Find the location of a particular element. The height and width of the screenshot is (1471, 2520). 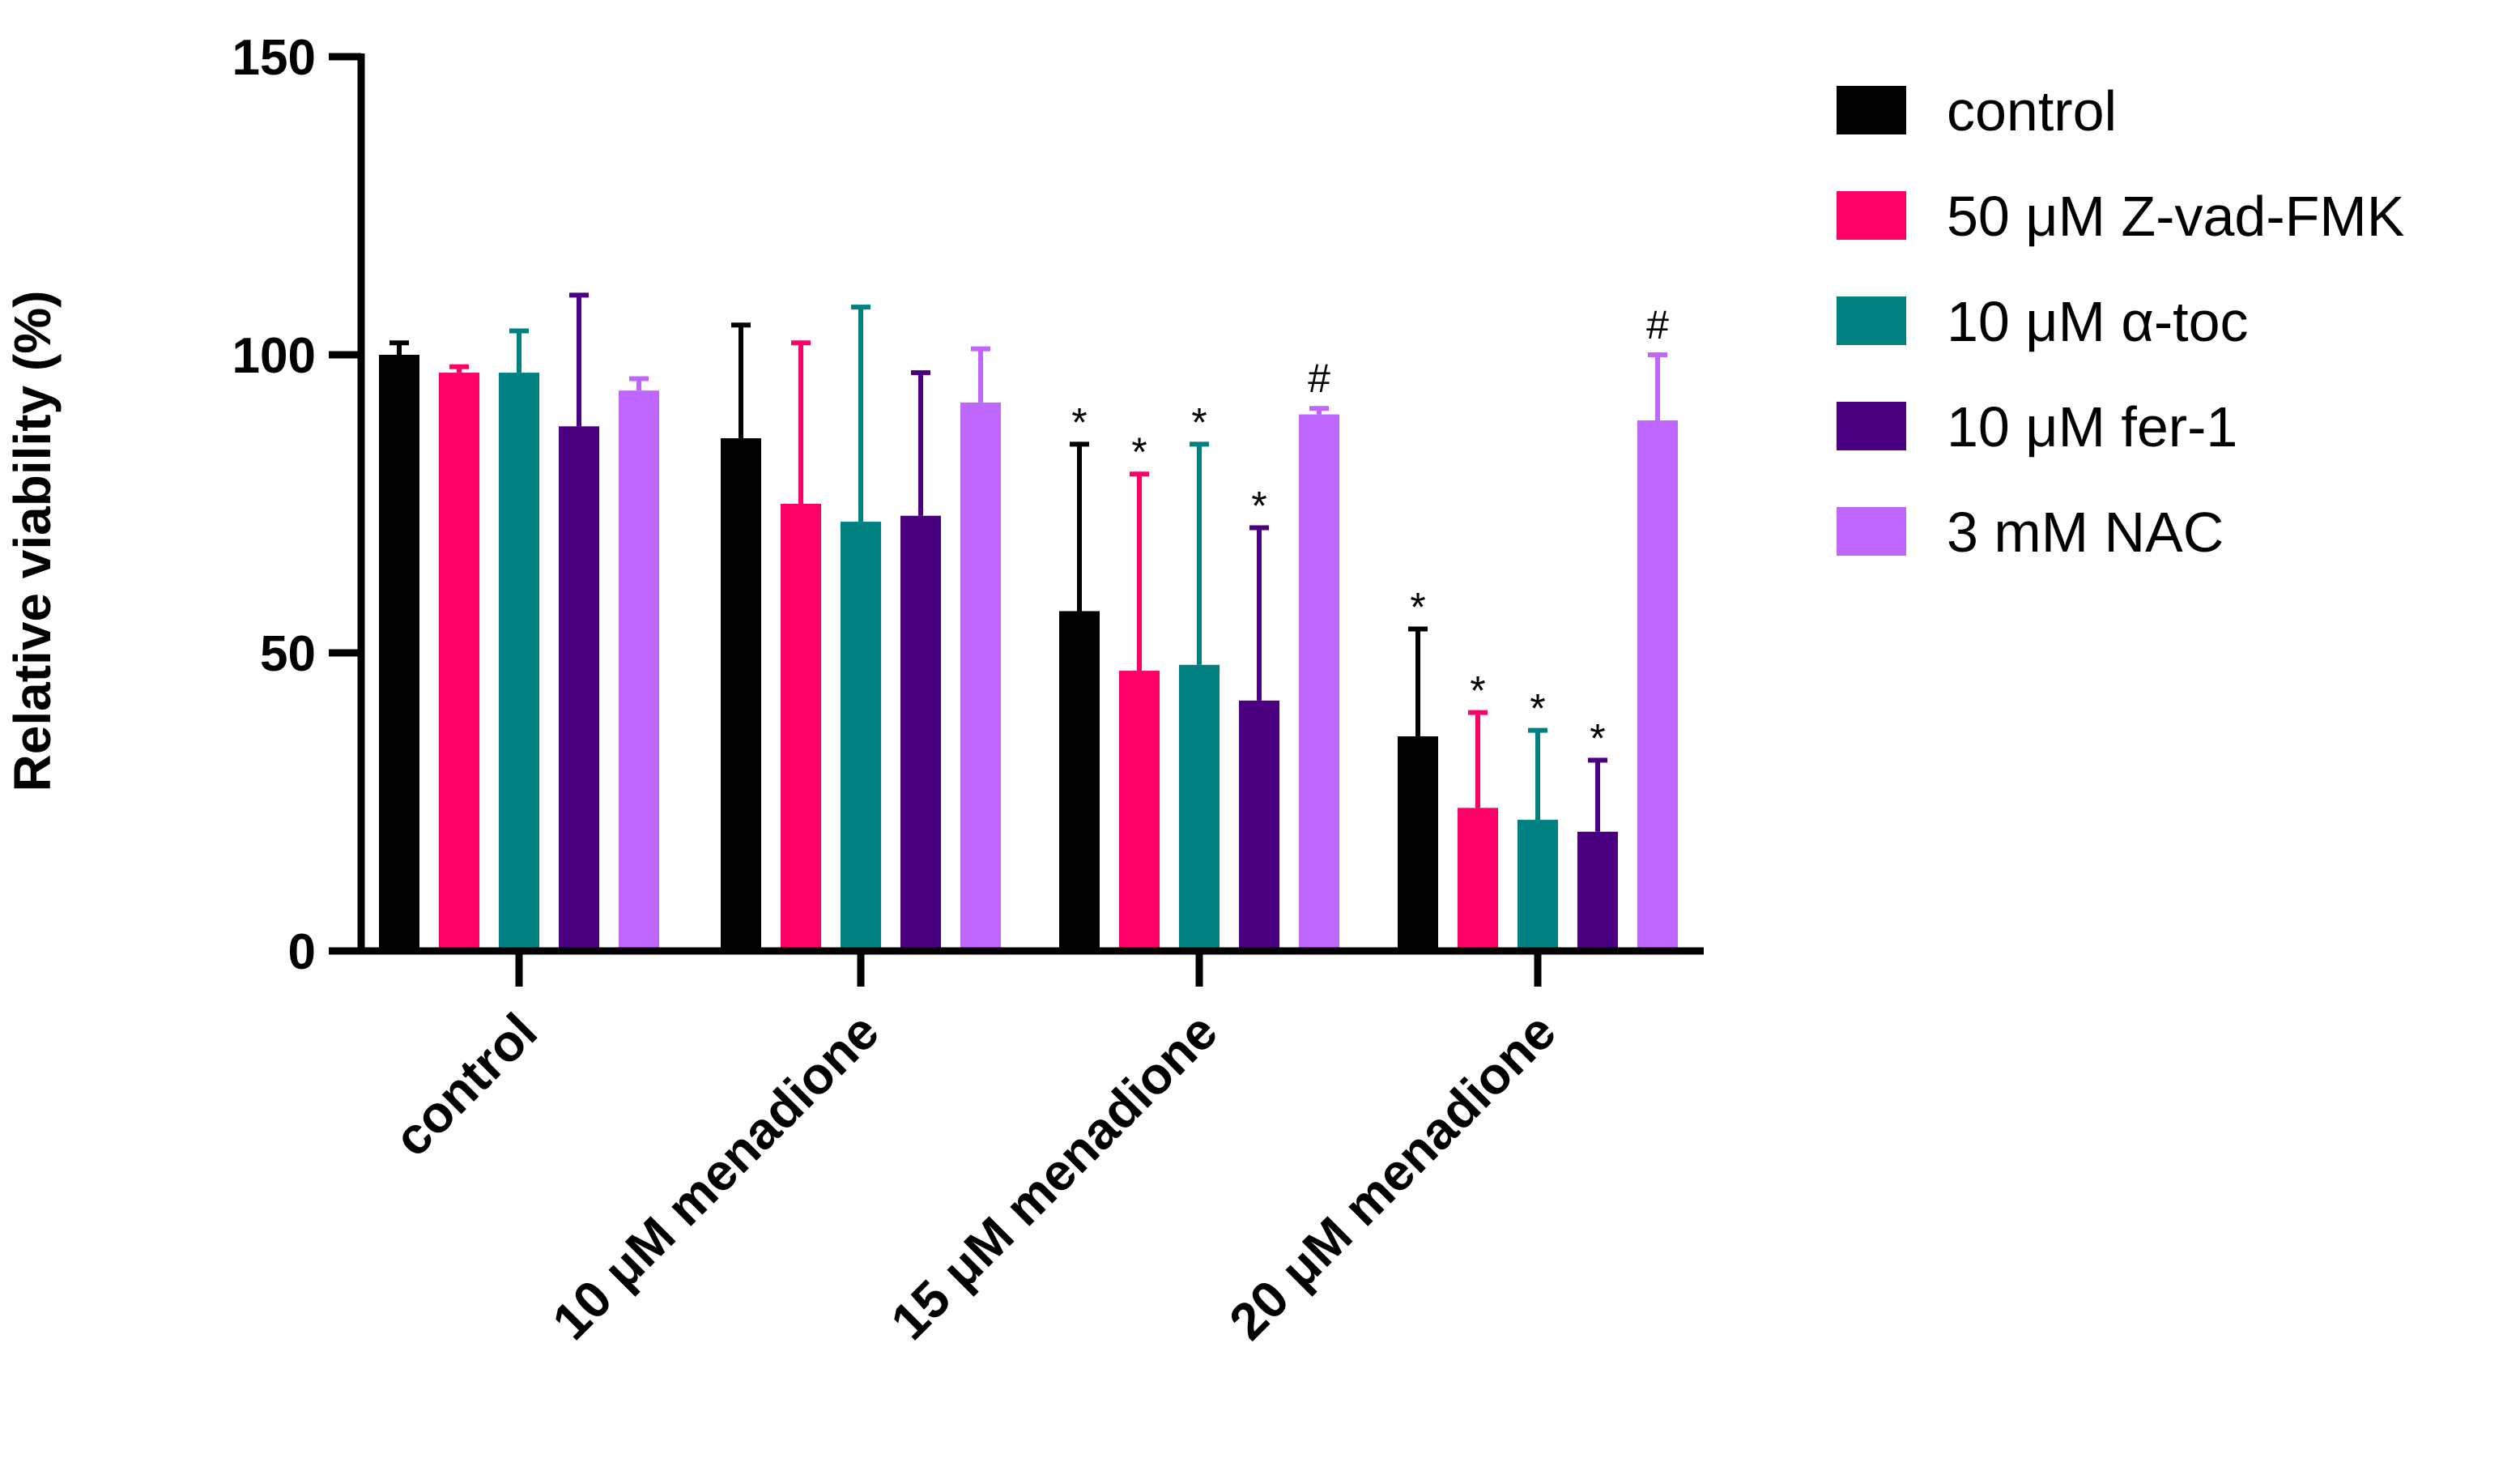

y-tick-label-150: 150 is located at coordinates (274, 58).